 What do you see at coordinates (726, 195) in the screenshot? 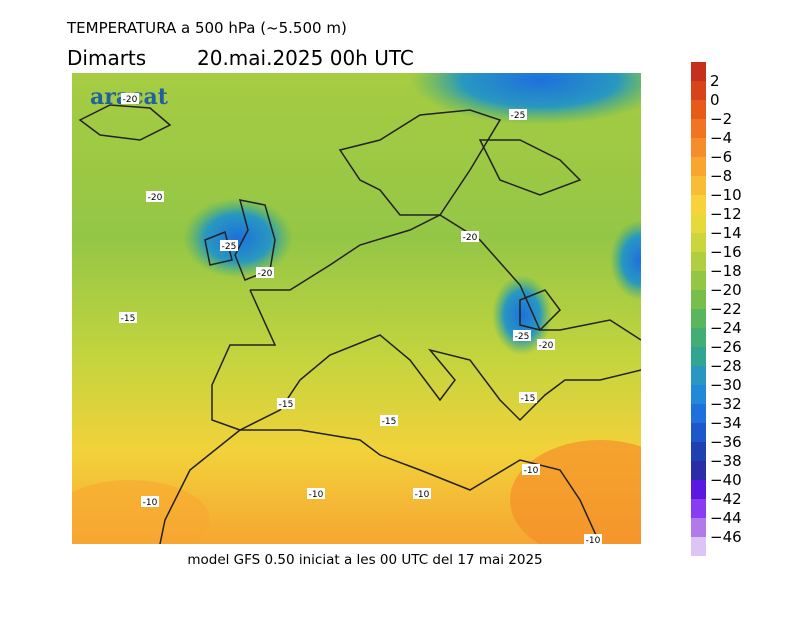
I see `colorbar-label: −10` at bounding box center [726, 195].